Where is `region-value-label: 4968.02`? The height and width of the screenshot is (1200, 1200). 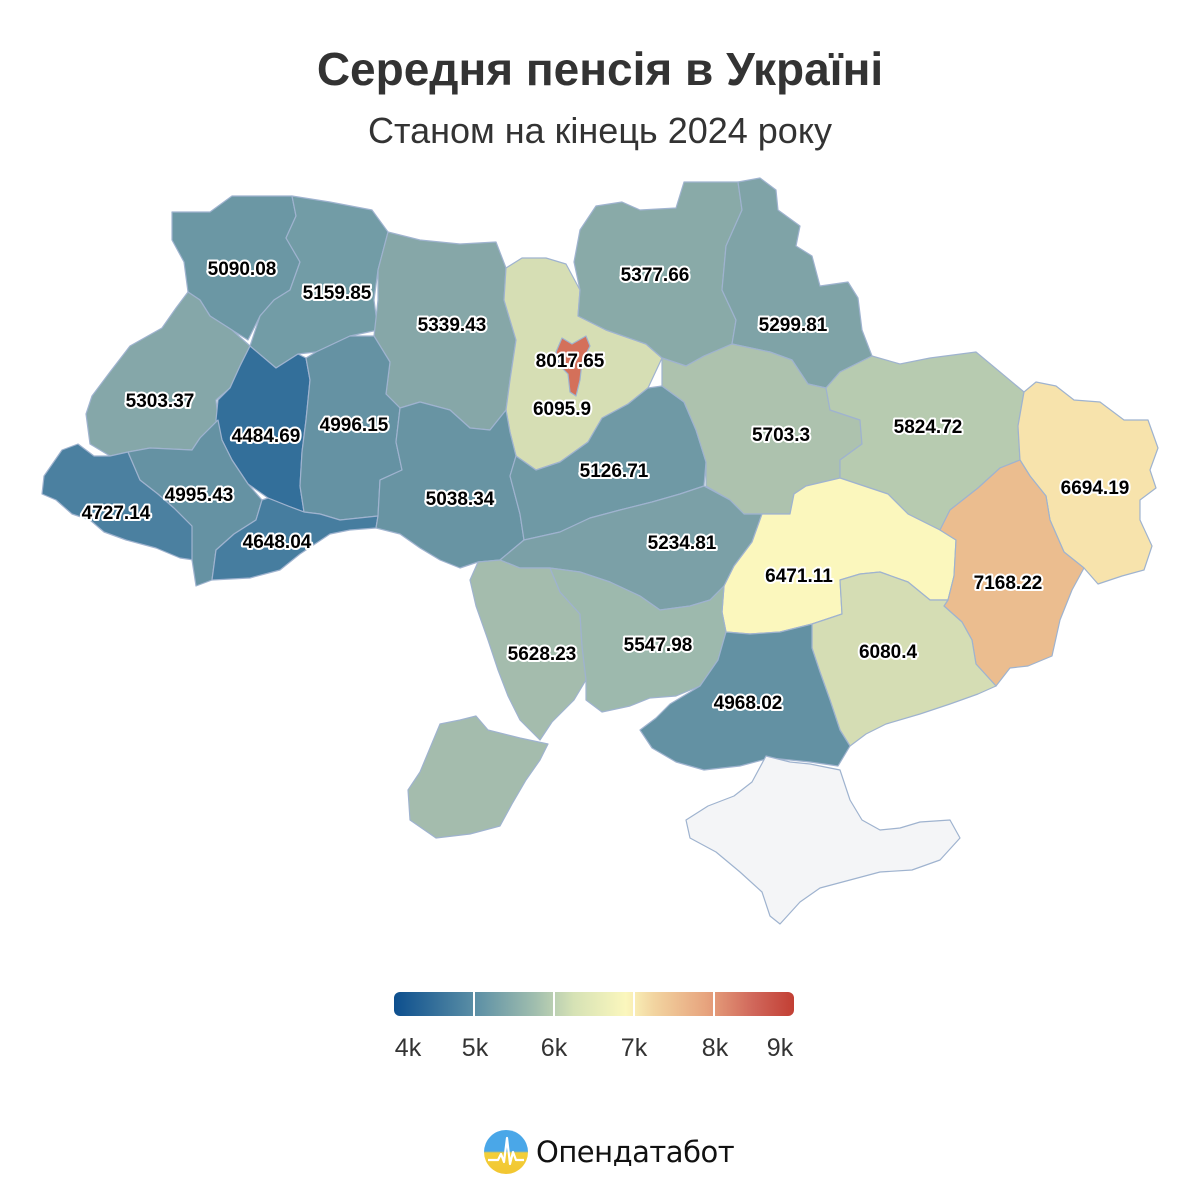 region-value-label: 4968.02 is located at coordinates (748, 703).